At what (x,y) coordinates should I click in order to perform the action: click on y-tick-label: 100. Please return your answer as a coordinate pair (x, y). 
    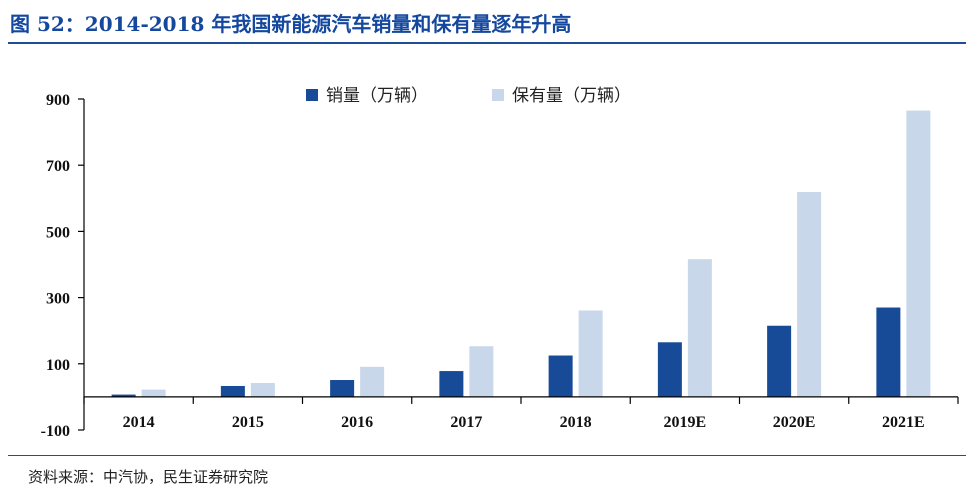
    Looking at the image, I should click on (58, 365).